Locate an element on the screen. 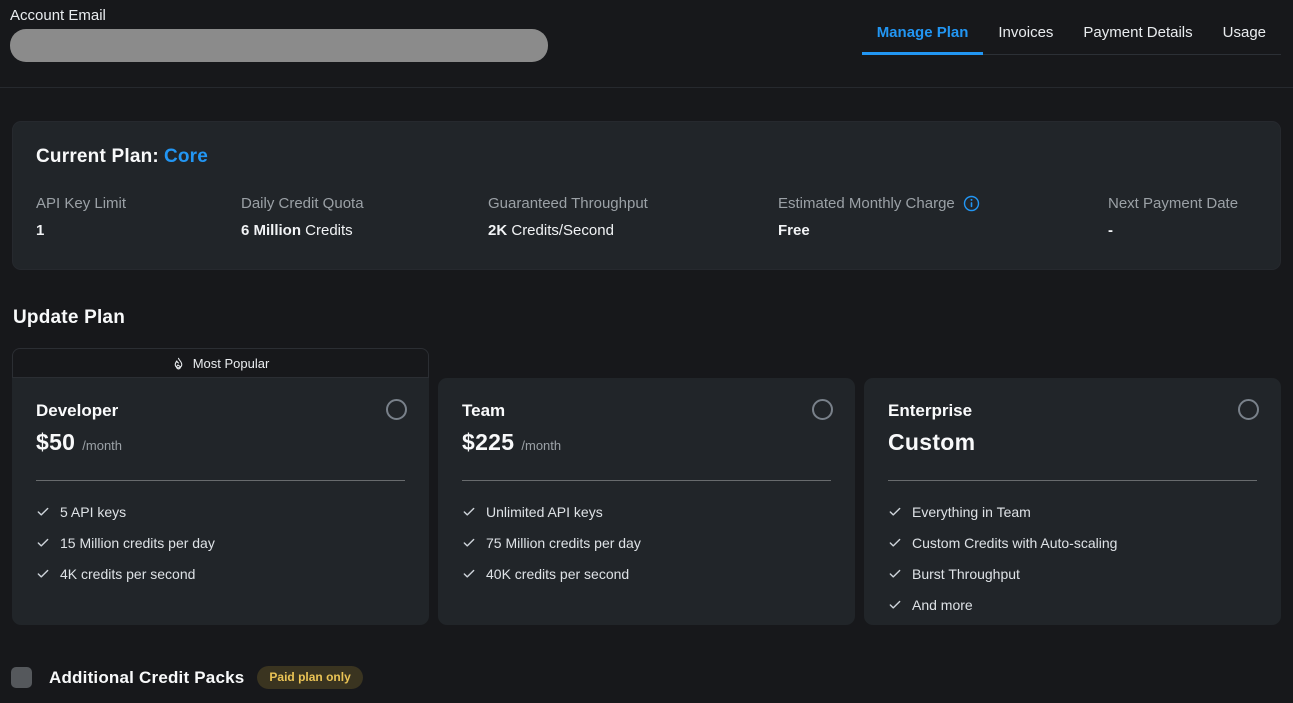 Image resolution: width=1293 pixels, height=703 pixels. additional-credit-packs-row: Additional Credit Packs Paid plan only is located at coordinates (652, 677).